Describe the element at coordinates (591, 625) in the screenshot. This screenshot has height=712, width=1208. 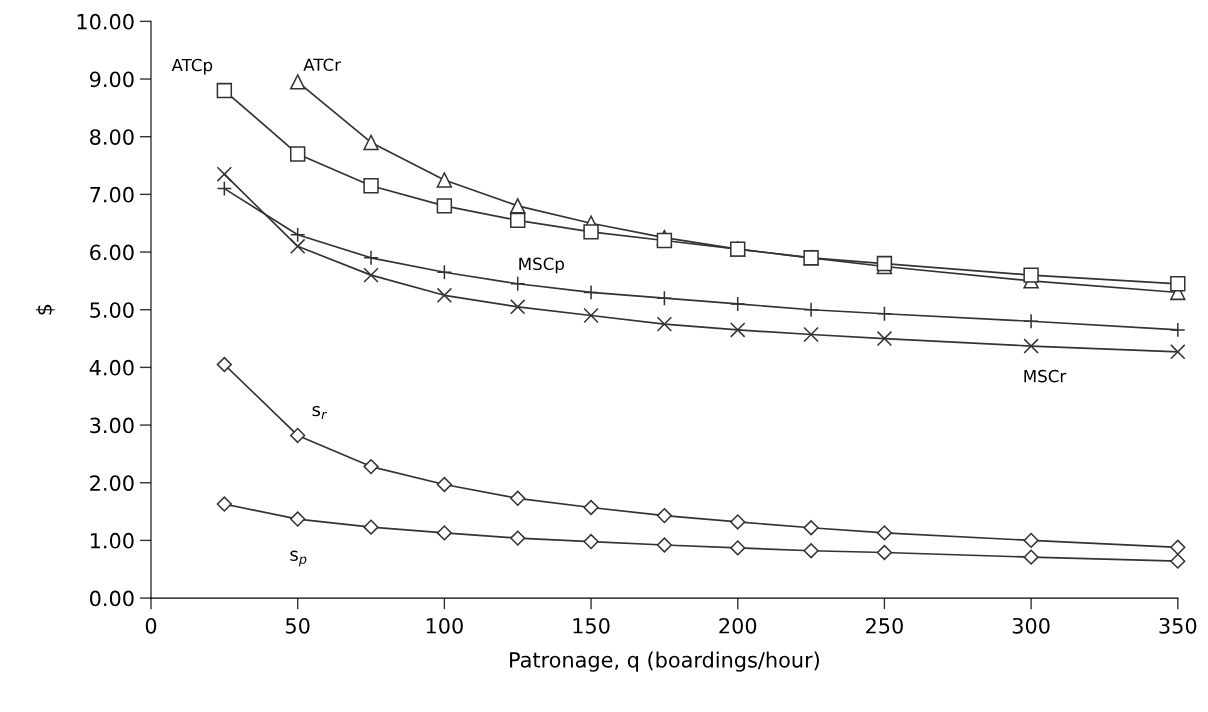
I see `x-tick-label: 150` at that location.